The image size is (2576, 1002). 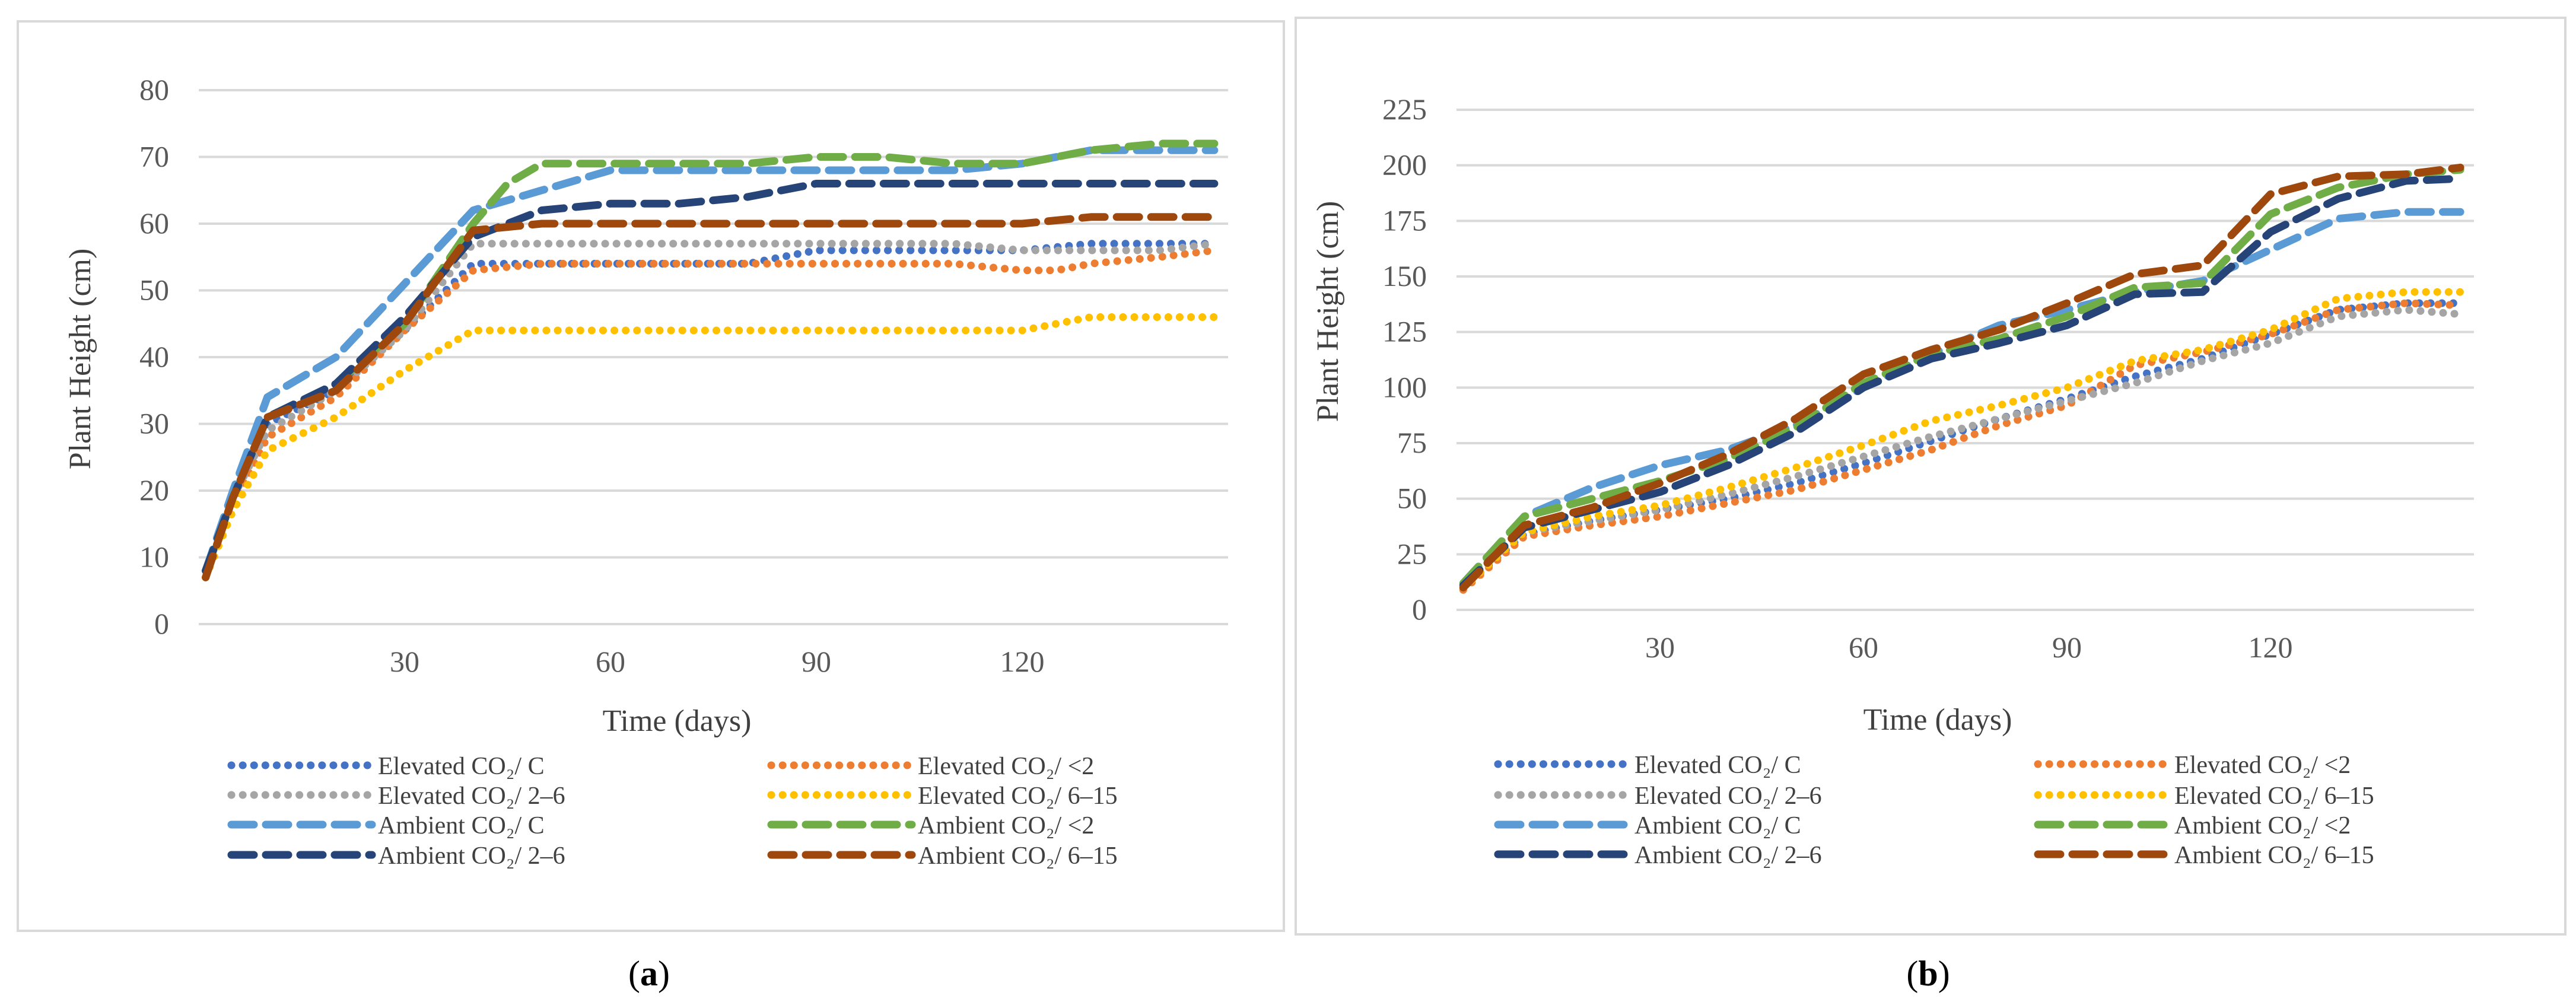 I want to click on y-tick-label: 20, so click(x=154, y=490).